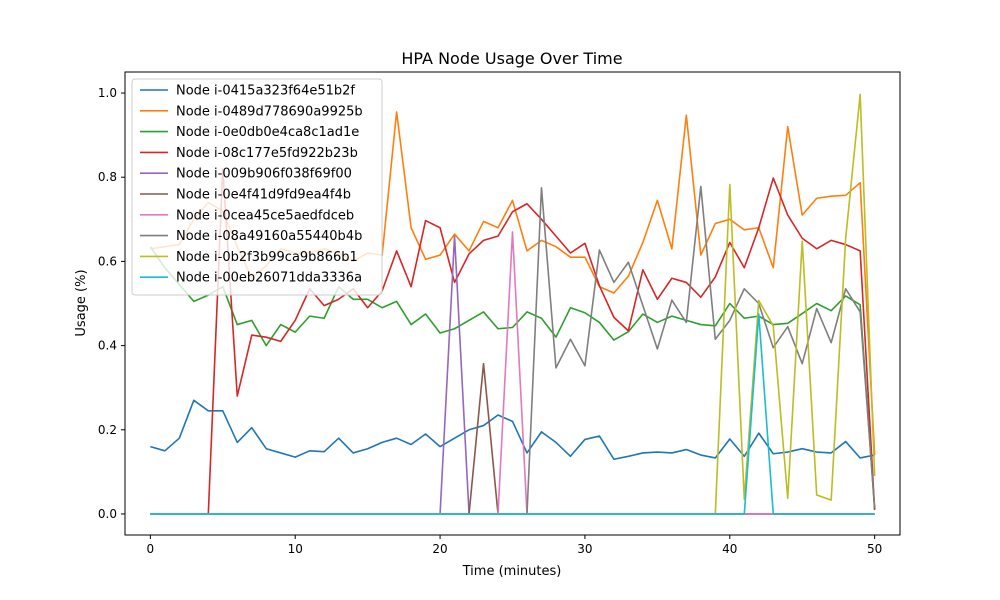 The width and height of the screenshot is (1000, 600). Describe the element at coordinates (267, 153) in the screenshot. I see `legend-label: Node i-08c177e5fd922b23b` at that location.